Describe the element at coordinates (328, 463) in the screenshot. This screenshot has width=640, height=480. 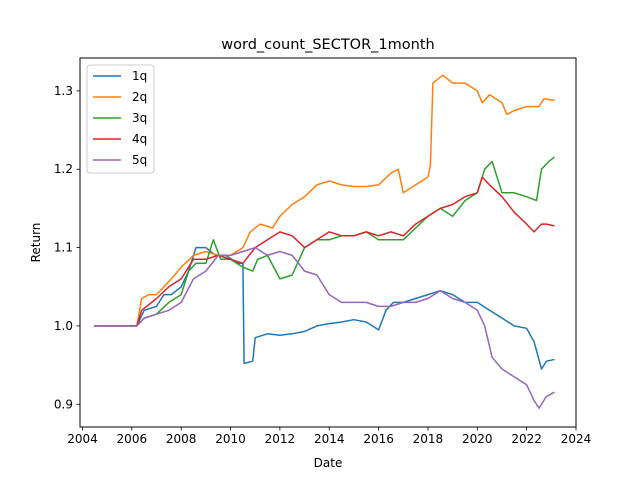
I see `x-axis-label: Date` at that location.